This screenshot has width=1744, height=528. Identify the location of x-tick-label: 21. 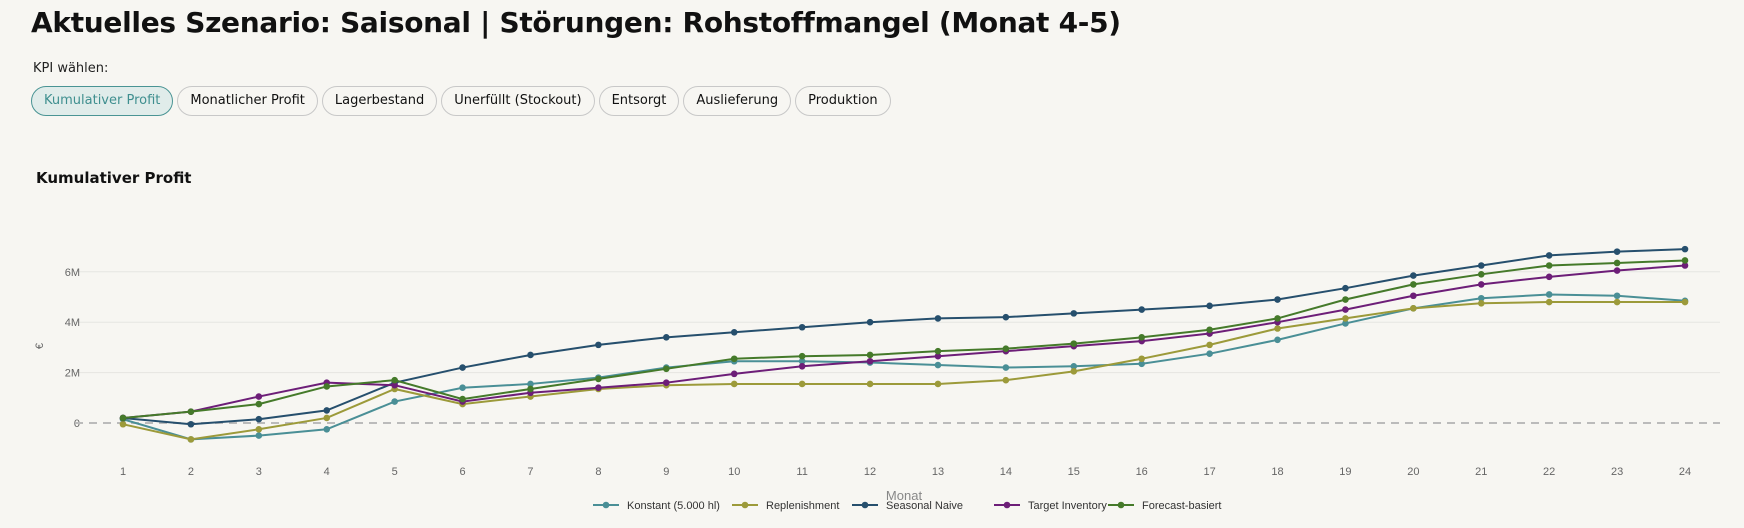
(1481, 472).